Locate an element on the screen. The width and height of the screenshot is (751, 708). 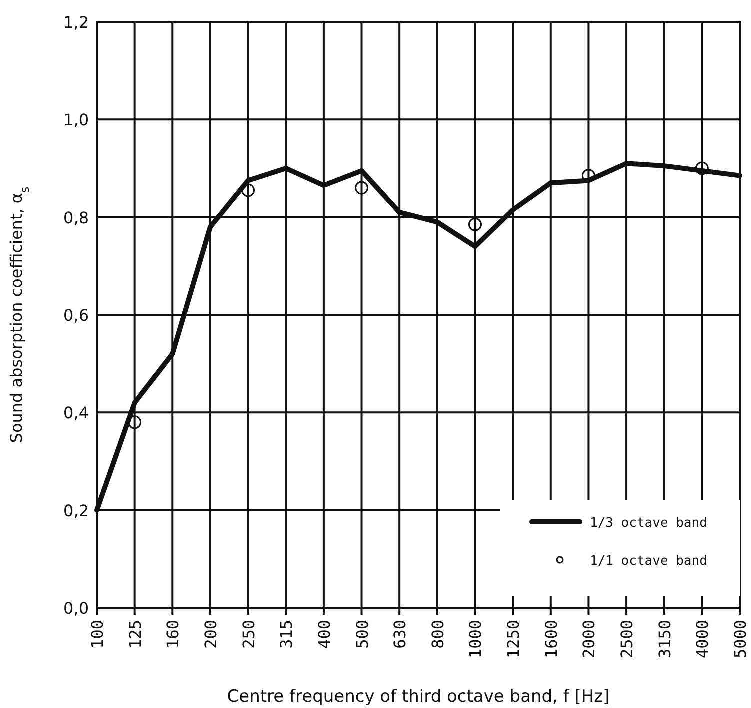
x-tick-label: 160 is located at coordinates (173, 634).